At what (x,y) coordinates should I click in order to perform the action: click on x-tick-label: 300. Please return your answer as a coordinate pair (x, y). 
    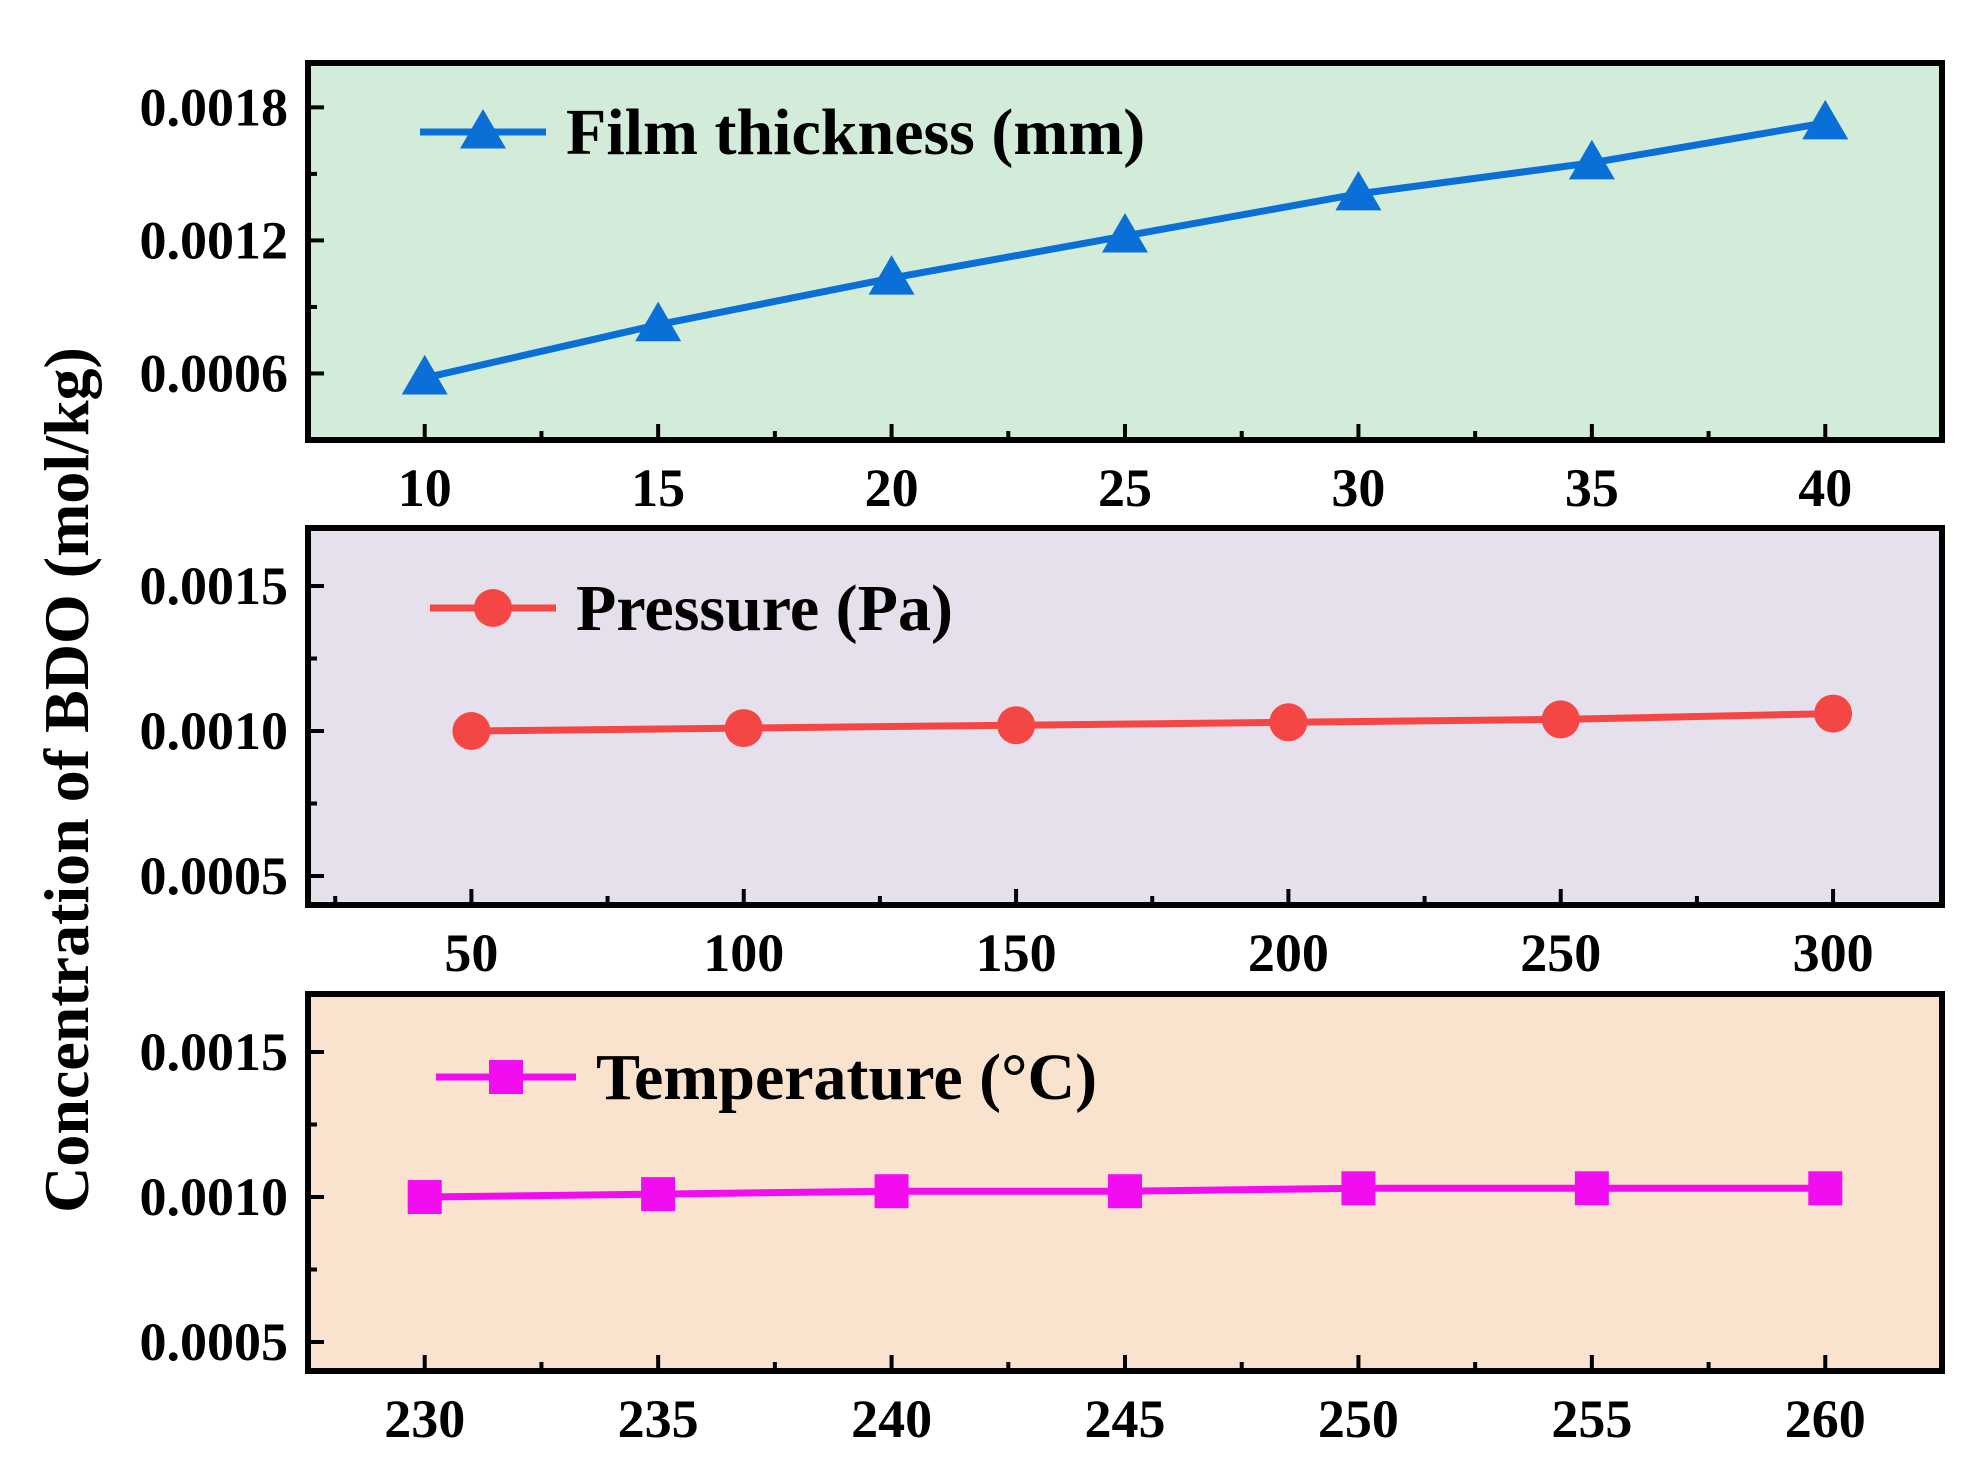
    Looking at the image, I should click on (1833, 953).